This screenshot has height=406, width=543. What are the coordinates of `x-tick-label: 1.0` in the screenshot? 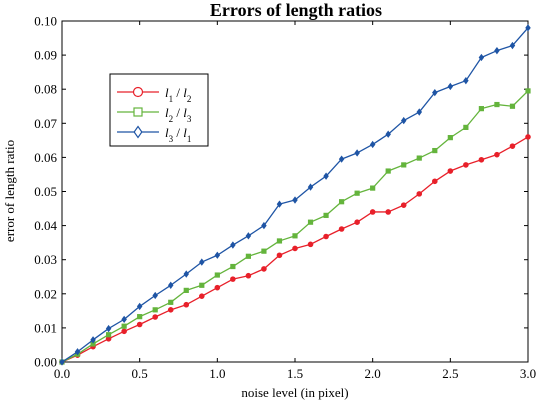 It's located at (217, 373).